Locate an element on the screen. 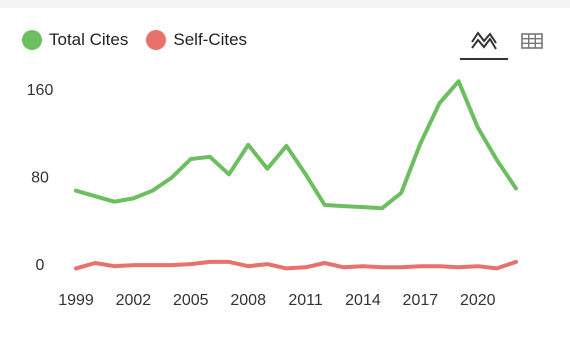  legend-label-self-cites: Self-Cites is located at coordinates (210, 39).